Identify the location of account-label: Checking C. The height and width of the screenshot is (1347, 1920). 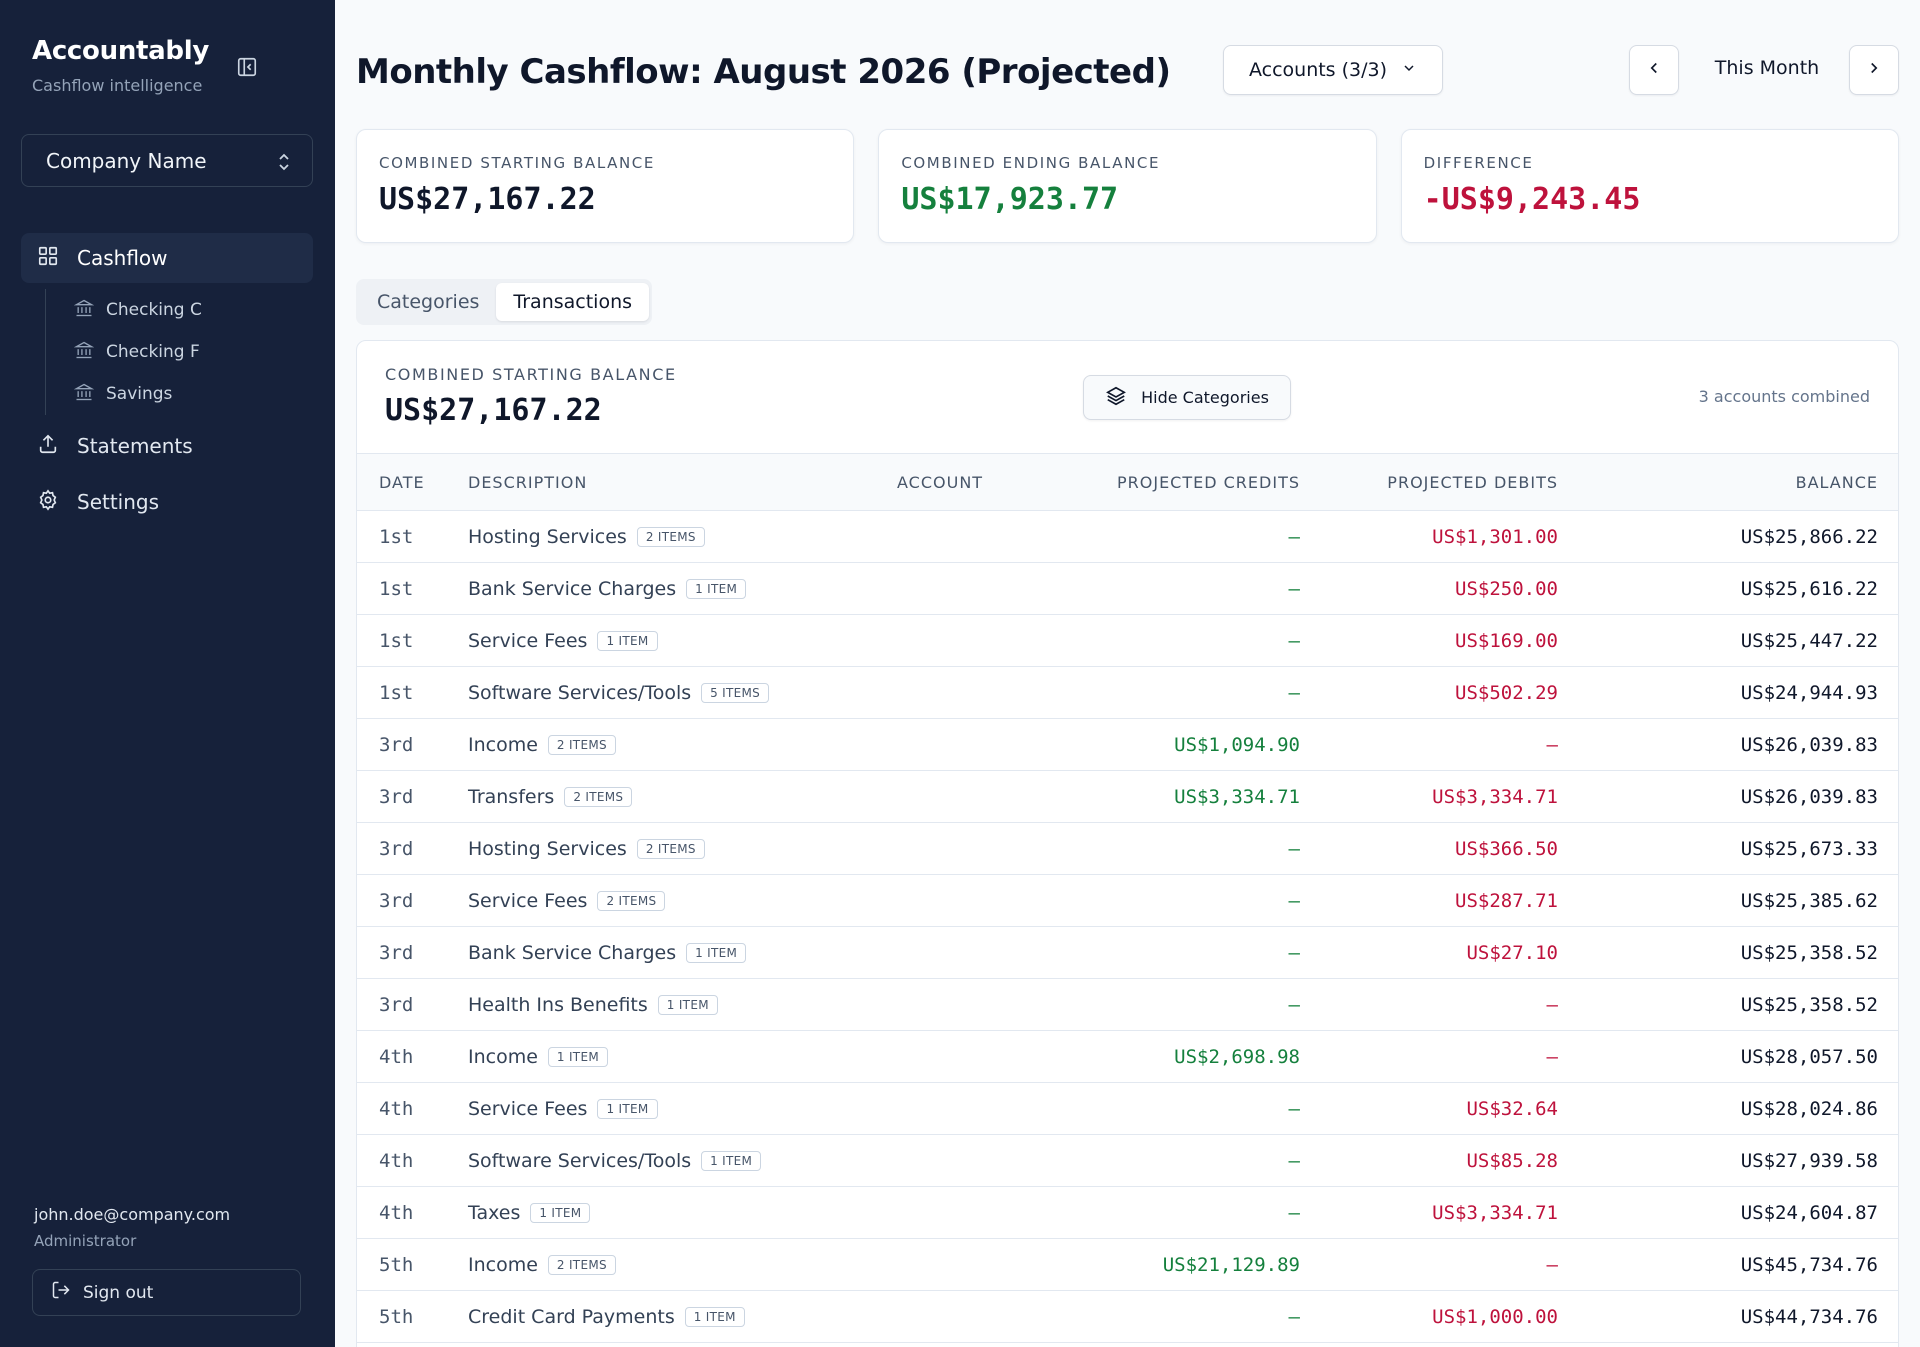
(154, 310).